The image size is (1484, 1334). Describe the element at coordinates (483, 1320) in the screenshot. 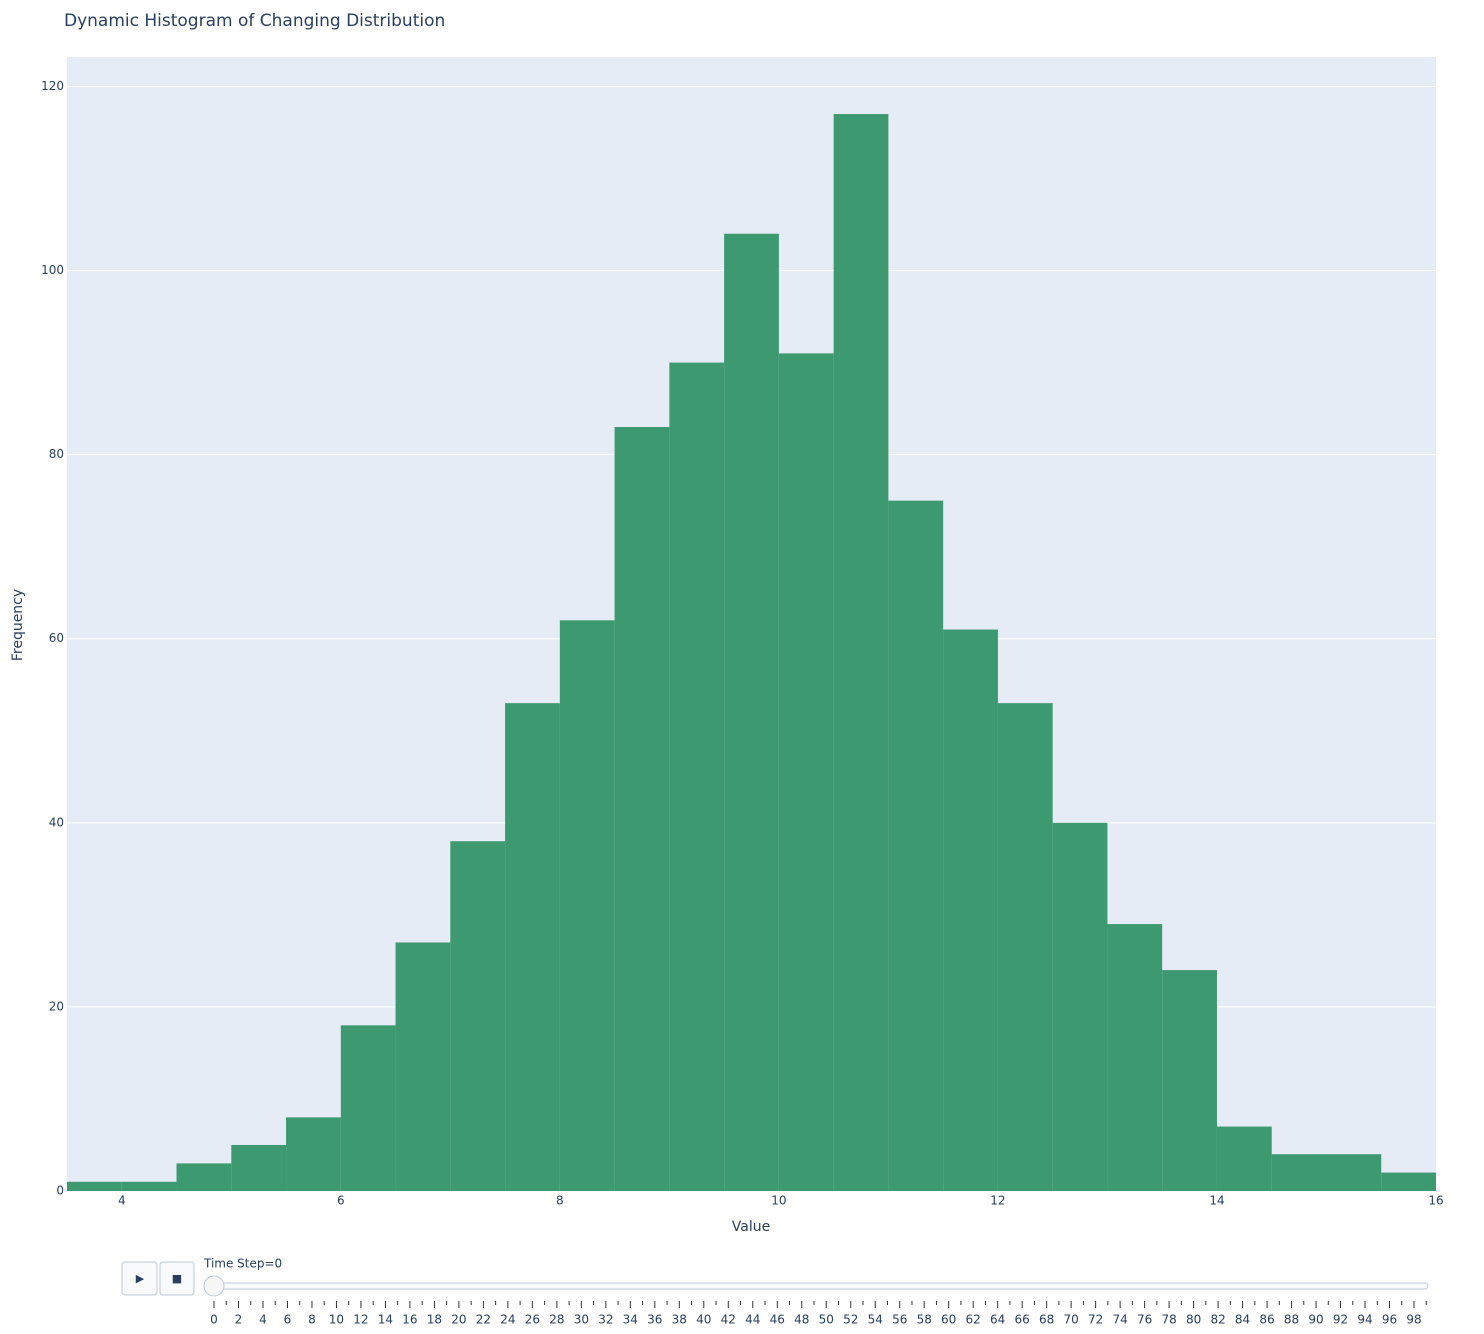

I see `slider-tick-label: 22` at that location.